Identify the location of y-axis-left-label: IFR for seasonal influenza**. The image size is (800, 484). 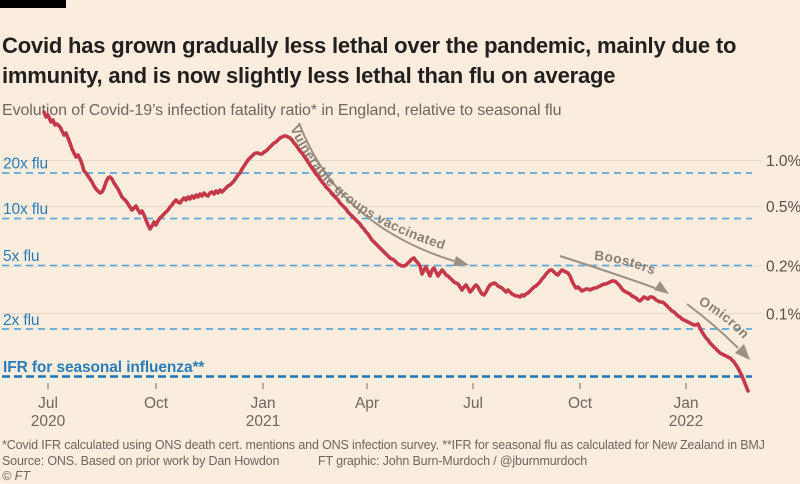
(104, 367).